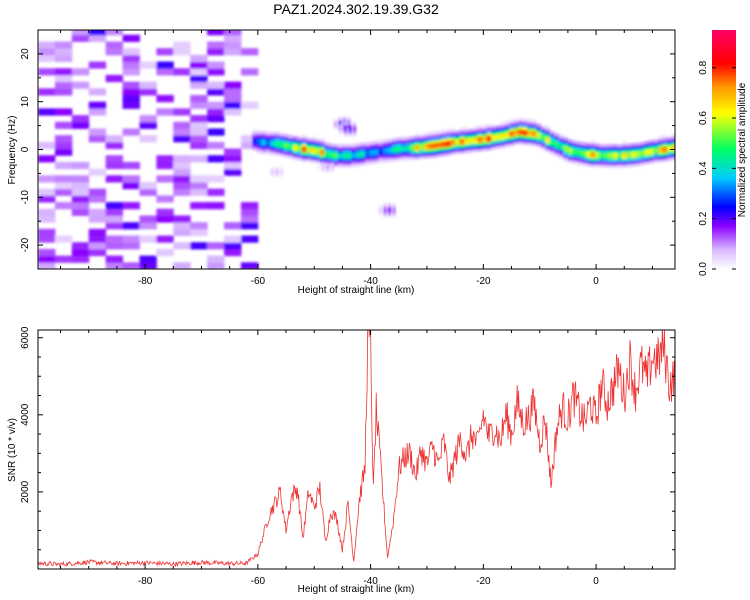 The width and height of the screenshot is (750, 600). What do you see at coordinates (742, 149) in the screenshot?
I see `colorbar-label: Normalized spectral amplitude` at bounding box center [742, 149].